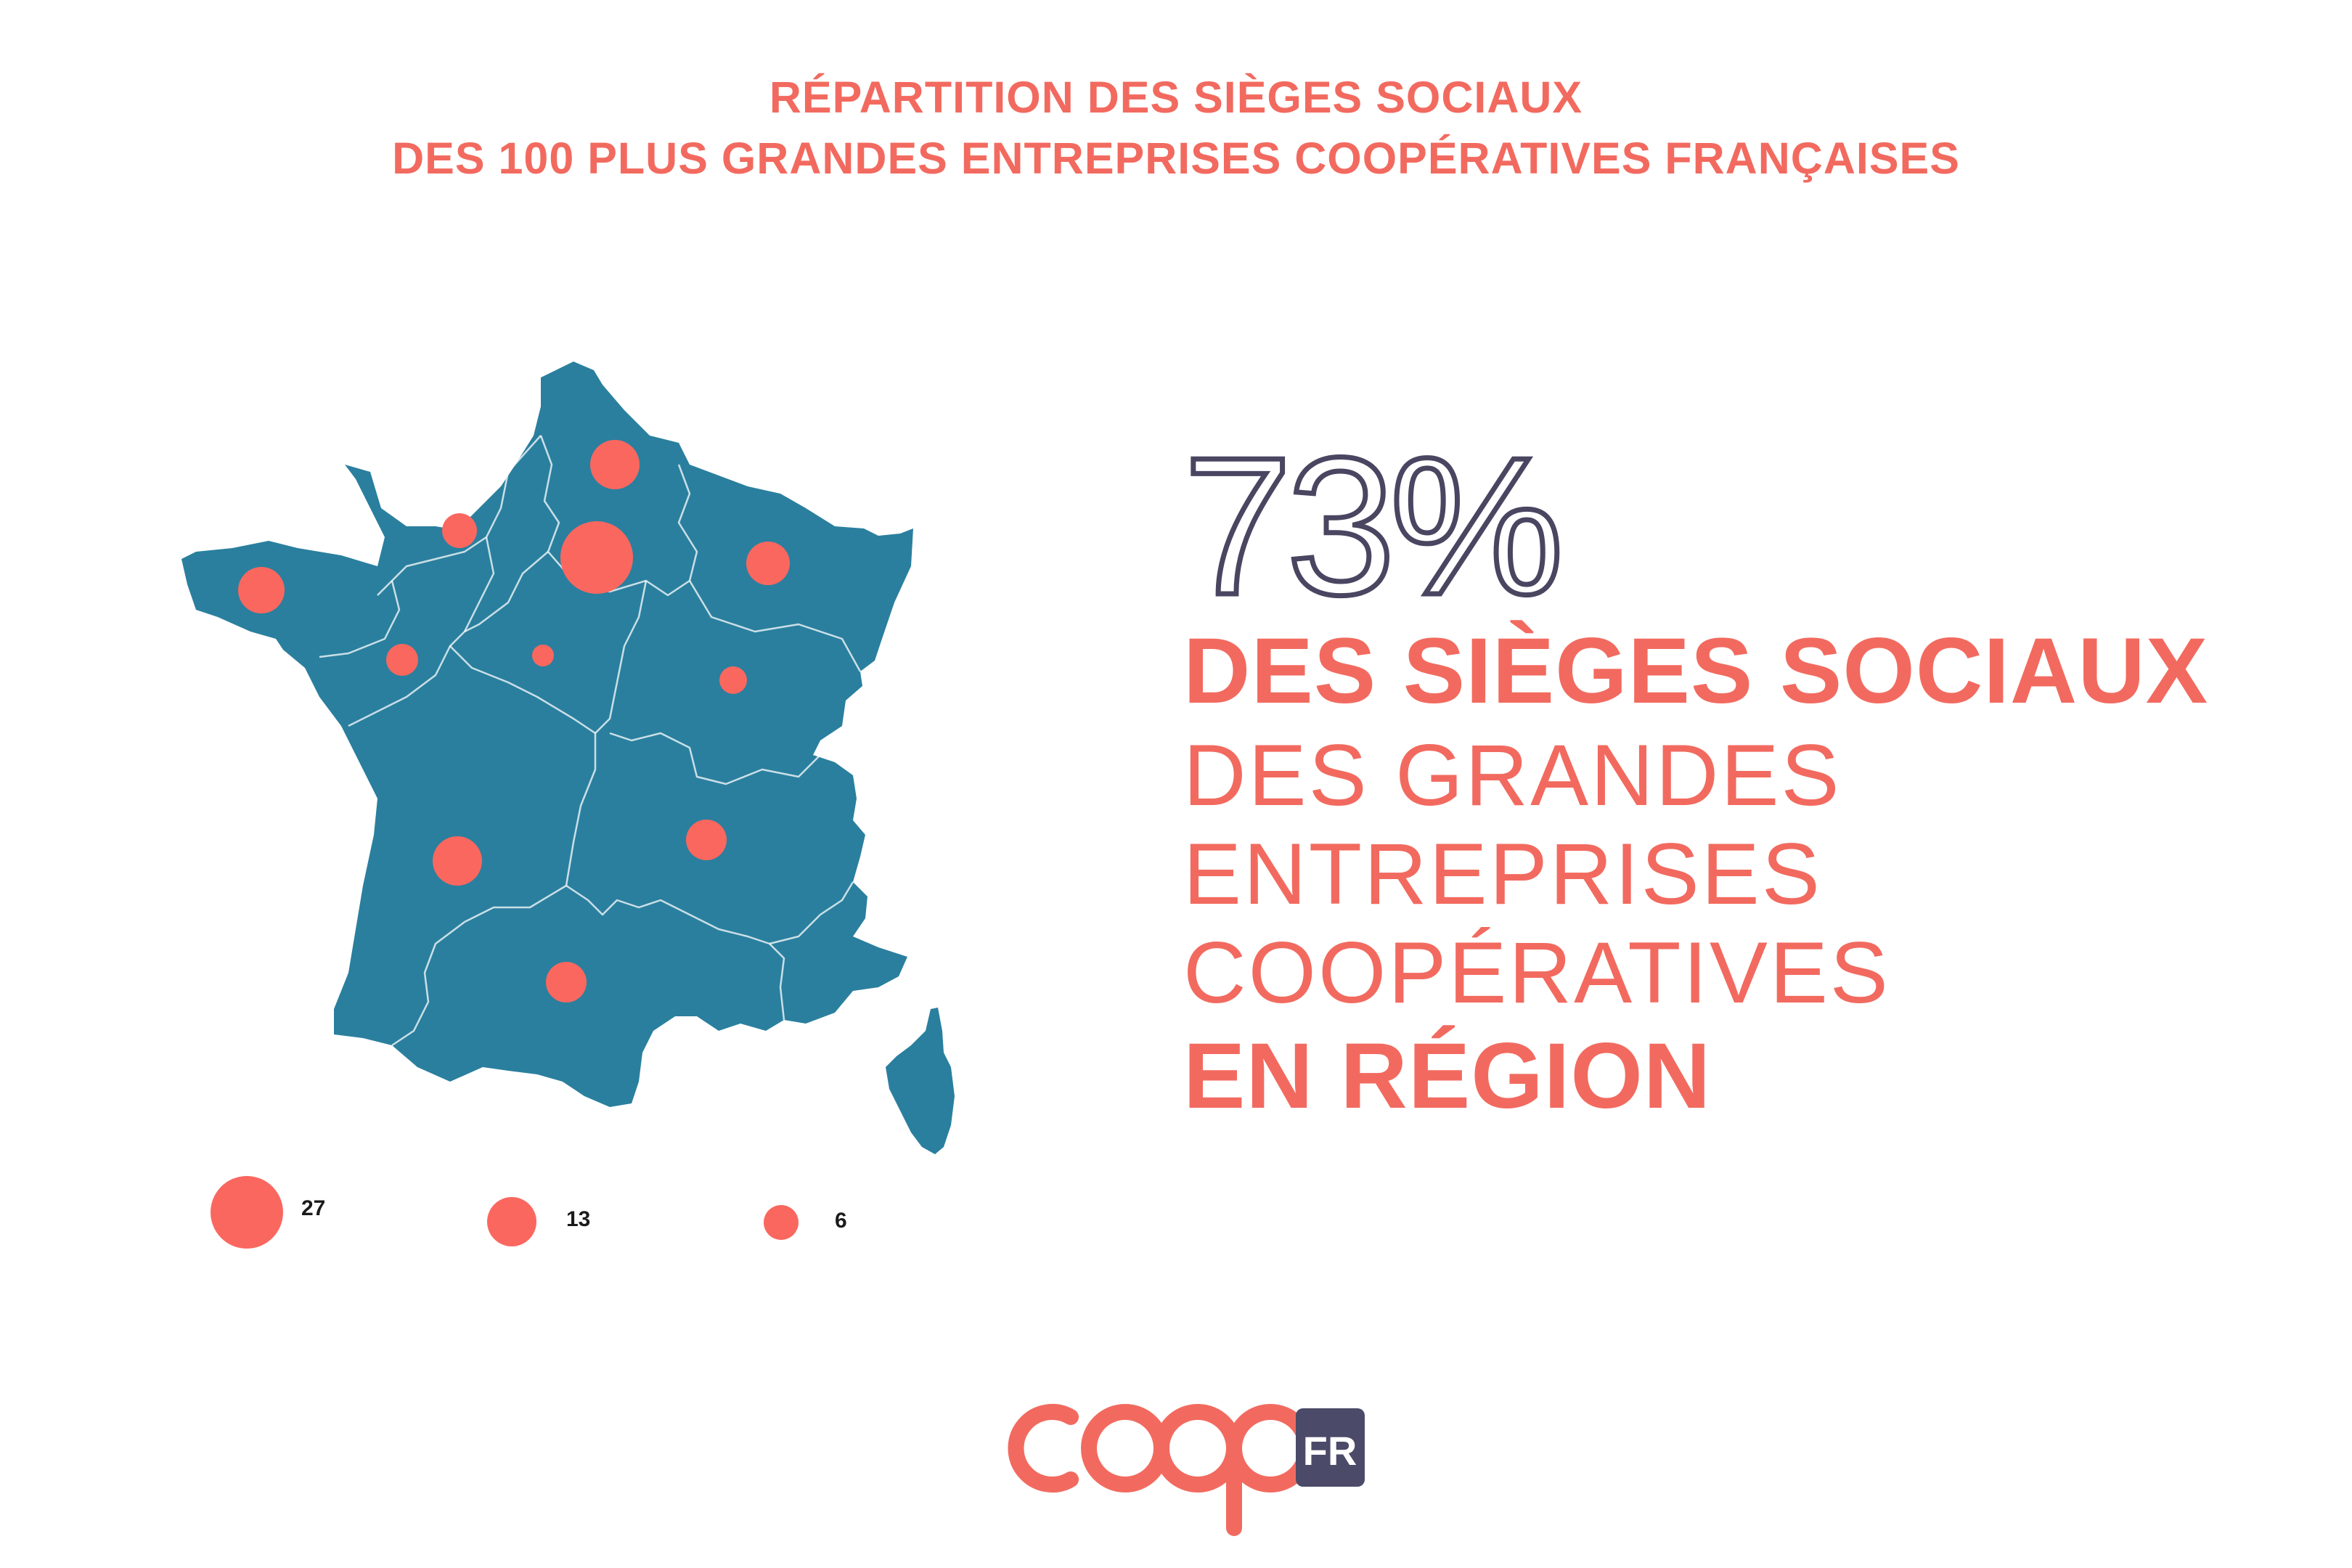 The height and width of the screenshot is (1568, 2352). Describe the element at coordinates (1371, 522) in the screenshot. I see `svg-text: 73%` at that location.